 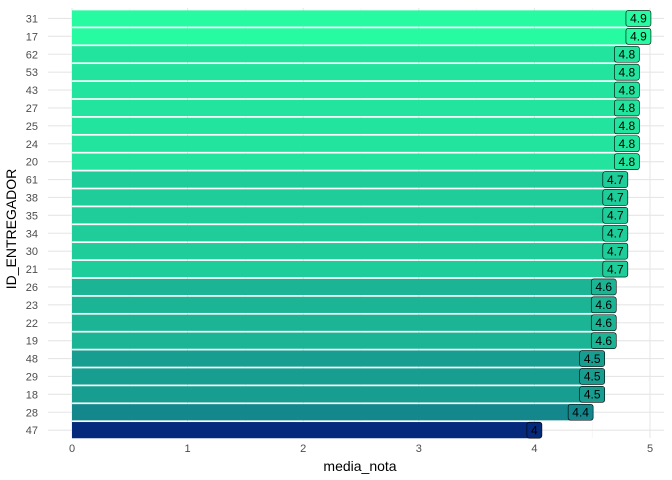 What do you see at coordinates (534, 430) in the screenshot?
I see `data-label-47: 4` at bounding box center [534, 430].